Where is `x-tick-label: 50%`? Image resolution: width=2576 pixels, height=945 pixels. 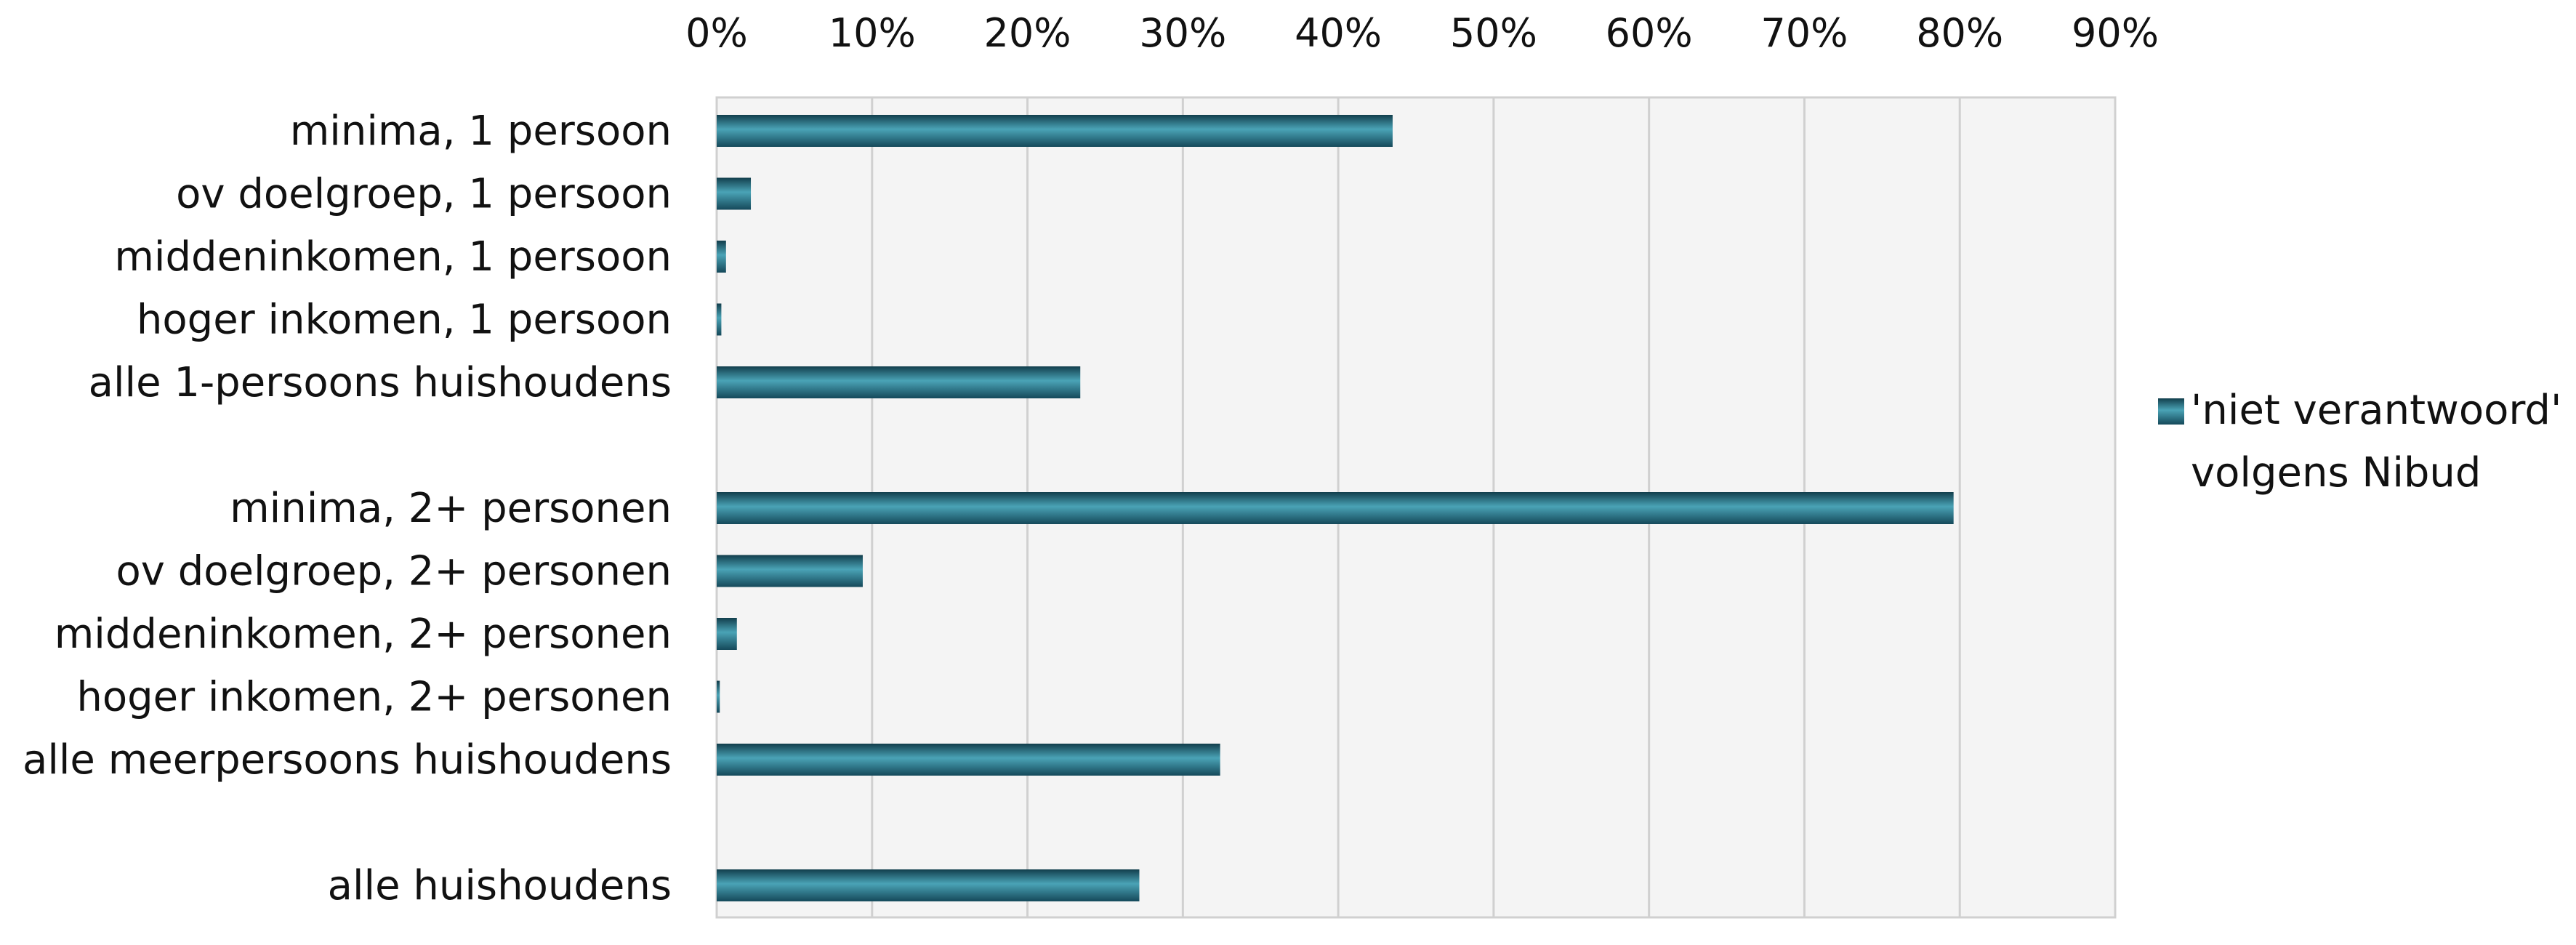 x-tick-label: 50% is located at coordinates (1493, 33).